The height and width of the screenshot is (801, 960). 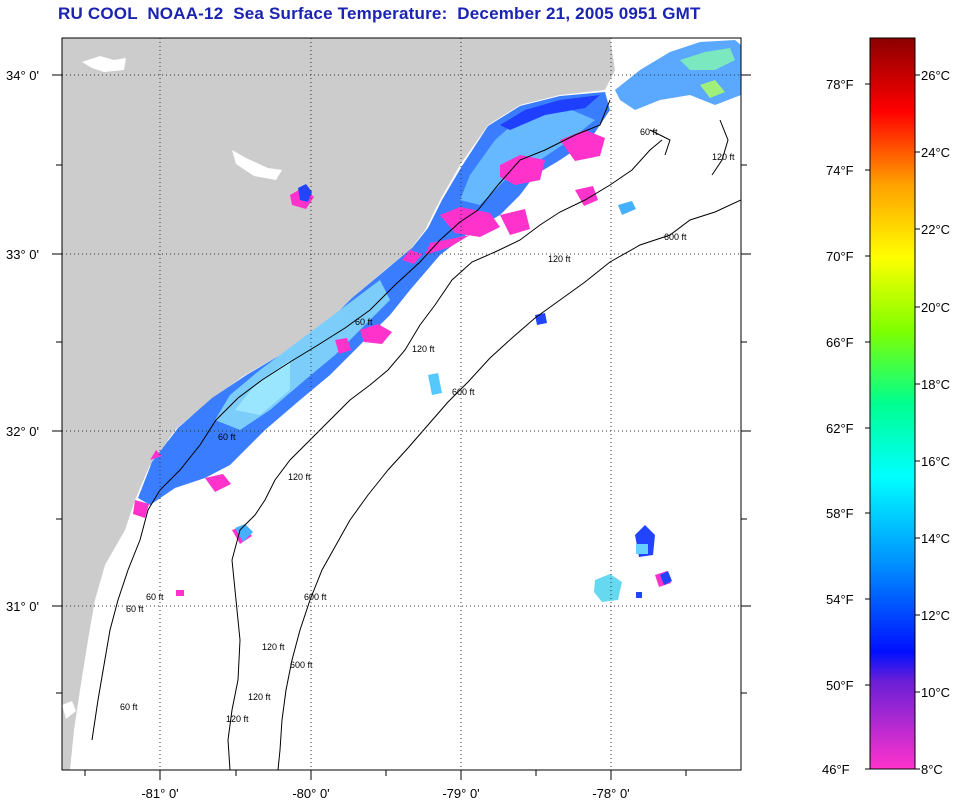 What do you see at coordinates (840, 428) in the screenshot?
I see `colorbar-f-label: 62°F` at bounding box center [840, 428].